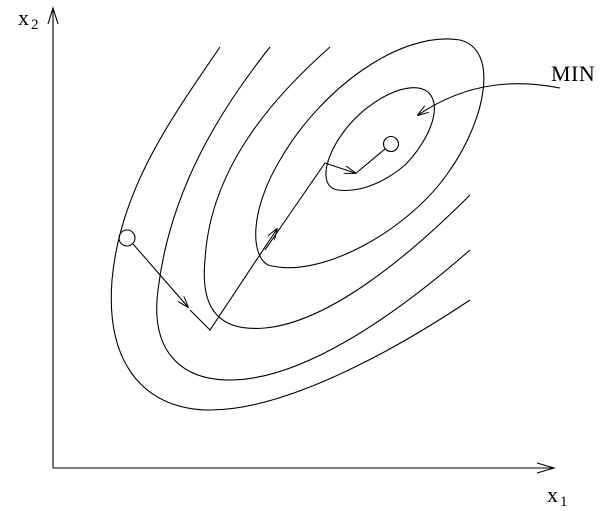 Image resolution: width=610 pixels, height=511 pixels. I want to click on min-pointer-arrow, so click(489, 99).